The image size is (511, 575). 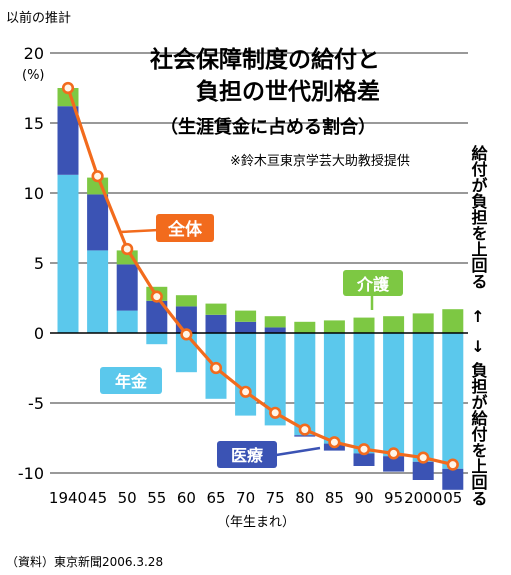 What do you see at coordinates (245, 498) in the screenshot?
I see `x-tick-label: 70` at bounding box center [245, 498].